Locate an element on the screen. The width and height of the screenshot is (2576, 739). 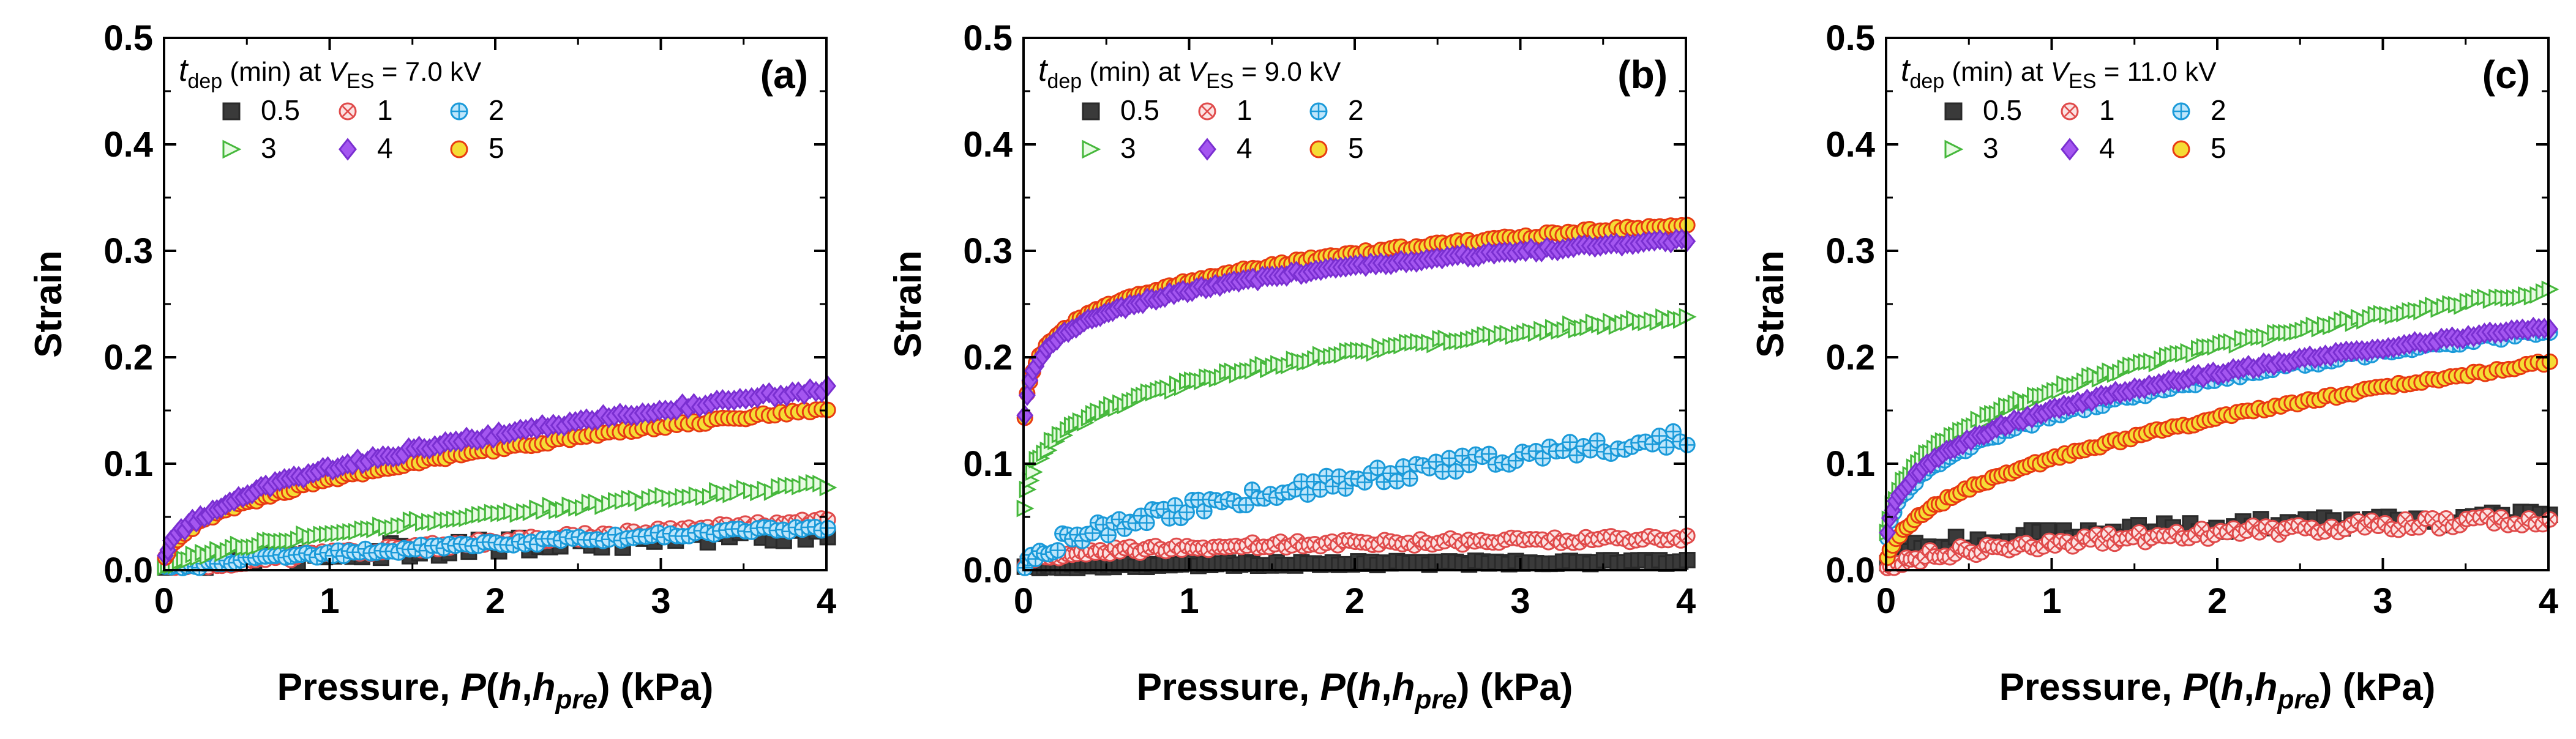
legend-entry-3: 3 is located at coordinates (1972, 148).